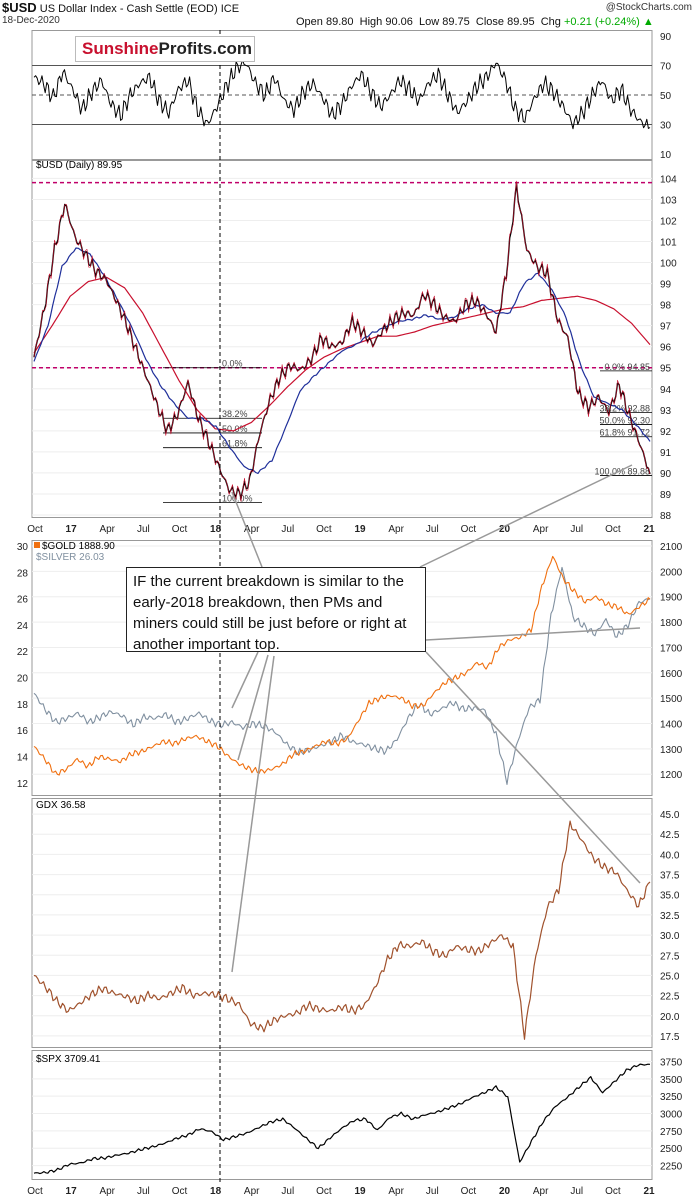 The width and height of the screenshot is (700, 1200). Describe the element at coordinates (671, 1062) in the screenshot. I see `spx-tick-label: 3750` at that location.